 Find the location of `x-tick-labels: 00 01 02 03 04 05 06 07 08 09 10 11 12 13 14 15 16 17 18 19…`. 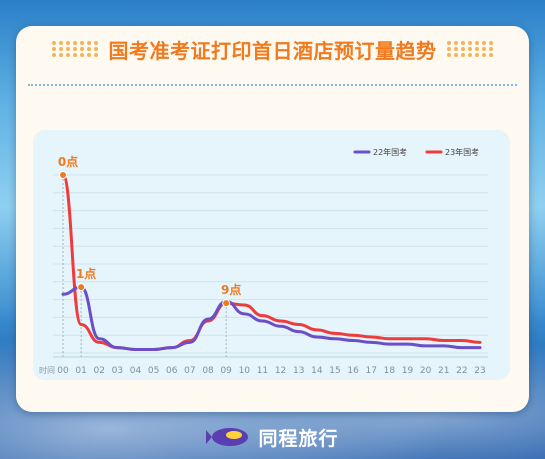

x-tick-labels: 00 01 02 03 04 05 06 07 08 09 10 11 12 13 14 15 16 17 18 19… is located at coordinates (271, 371).